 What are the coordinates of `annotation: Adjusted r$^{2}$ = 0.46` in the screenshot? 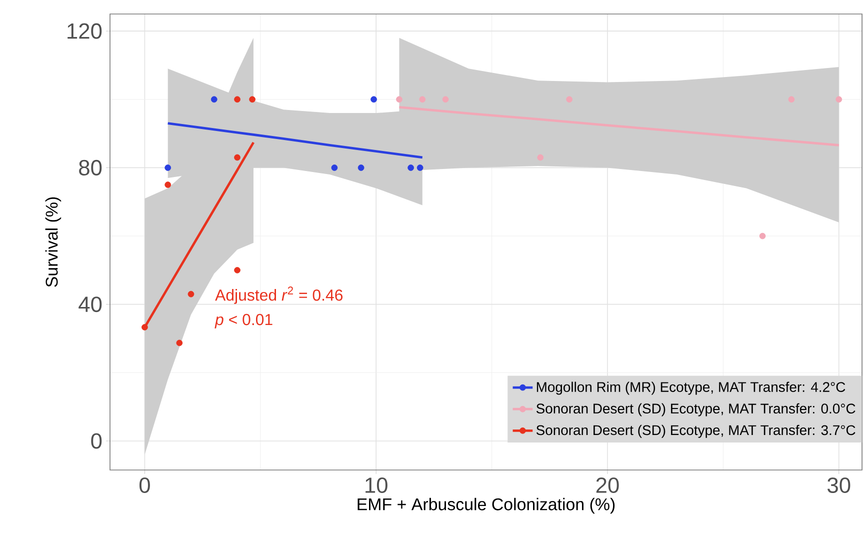 It's located at (279, 295).